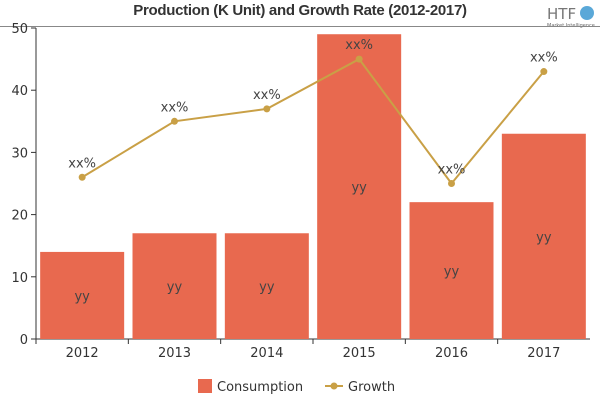 This screenshot has height=400, width=600. What do you see at coordinates (24, 340) in the screenshot?
I see `y-tick-label: 0` at bounding box center [24, 340].